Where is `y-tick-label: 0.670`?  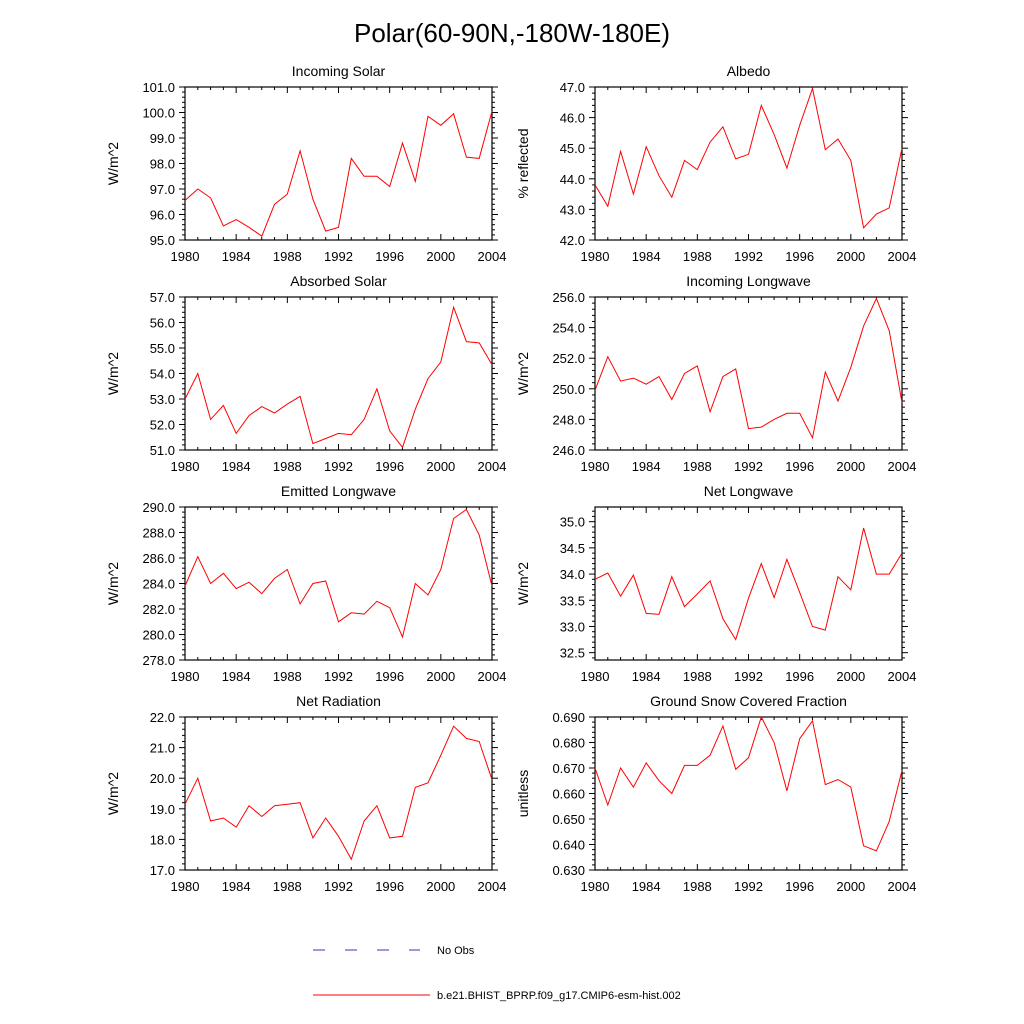
y-tick-label: 0.670 is located at coordinates (568, 768).